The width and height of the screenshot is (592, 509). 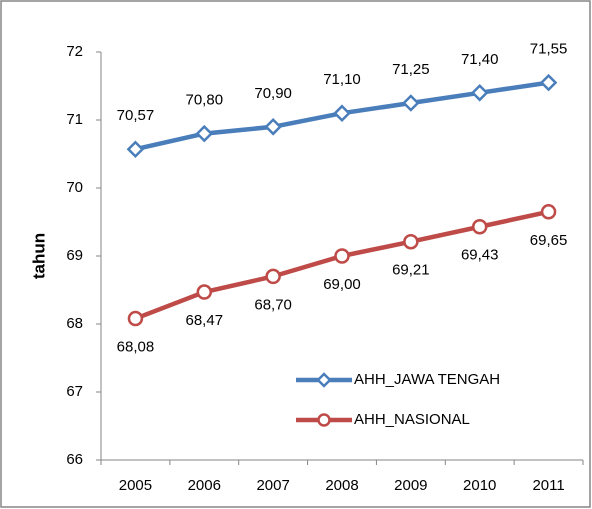 I want to click on data-label: 71,40, so click(x=480, y=59).